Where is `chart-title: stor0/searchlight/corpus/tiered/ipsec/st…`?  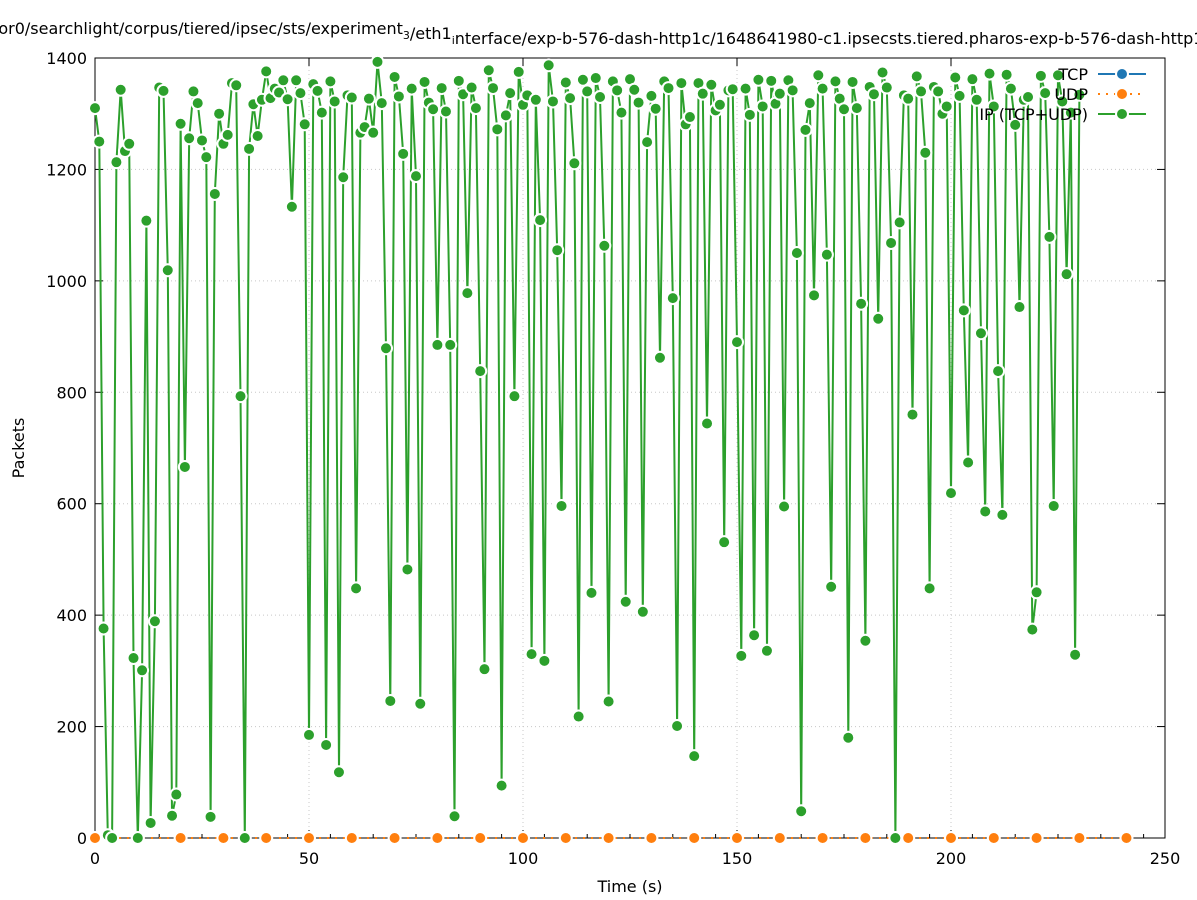 chart-title: stor0/searchlight/corpus/tiered/ipsec/st… is located at coordinates (598, 33).